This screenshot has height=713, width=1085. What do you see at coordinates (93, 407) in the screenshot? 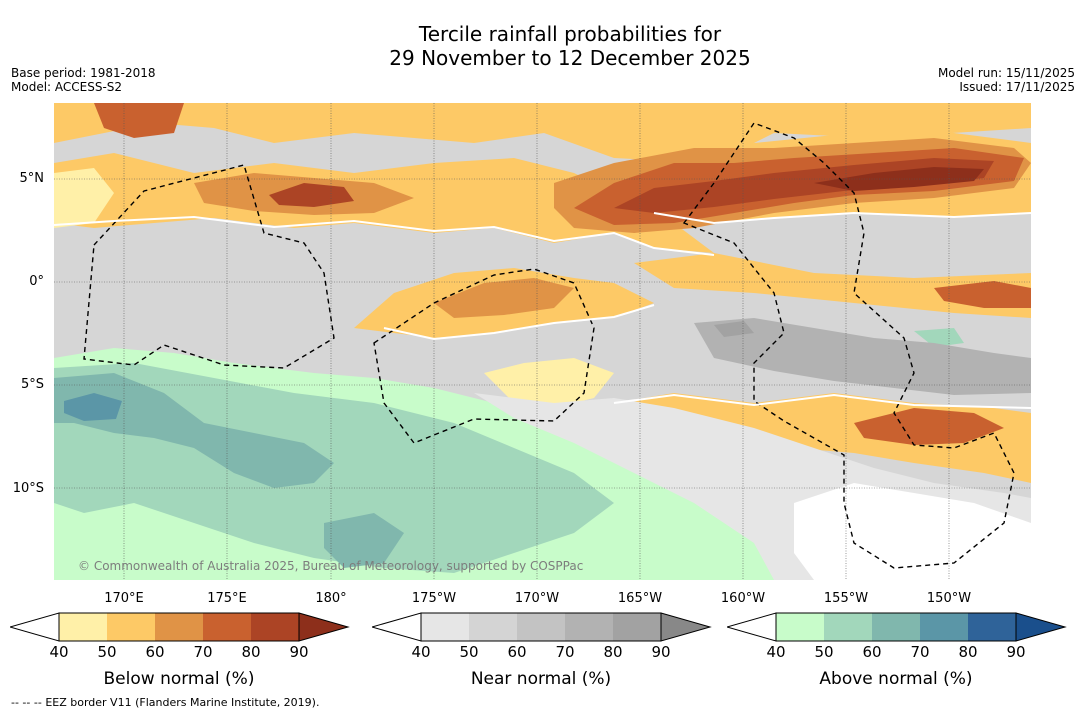
I see `above-normal-80-southwest` at bounding box center [93, 407].